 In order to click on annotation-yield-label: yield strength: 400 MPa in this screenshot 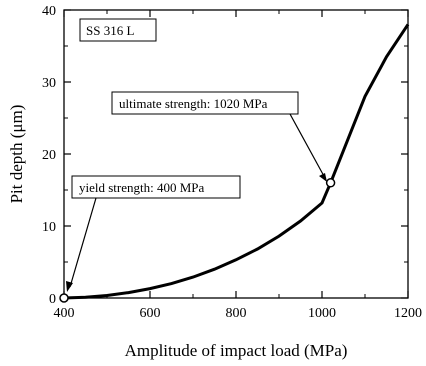, I will do `click(142, 187)`.